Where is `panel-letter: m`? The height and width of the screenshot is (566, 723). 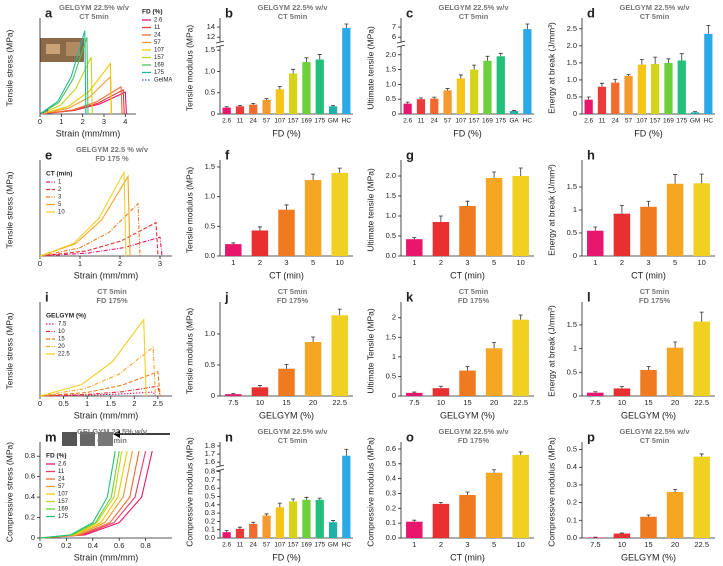 panel-letter: m is located at coordinates (51, 436).